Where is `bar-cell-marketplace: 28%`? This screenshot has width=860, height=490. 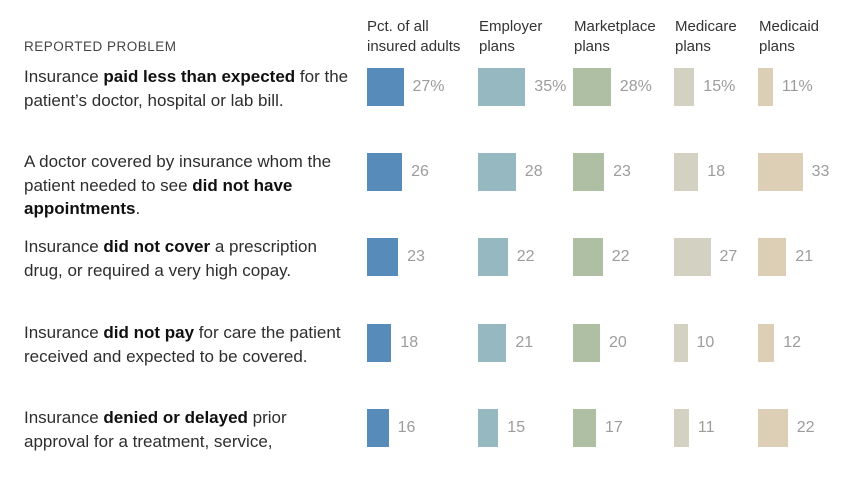 bar-cell-marketplace: 28% is located at coordinates (612, 87).